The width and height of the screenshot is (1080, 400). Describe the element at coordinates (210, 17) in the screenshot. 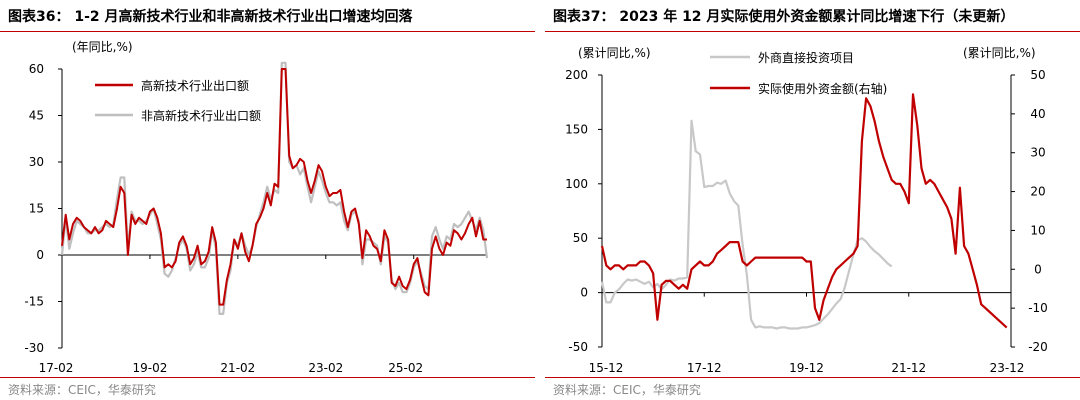

I see `chart-title: 图表36： 1-2 月高新技术行业和非高新技术行业出口增速均回落` at that location.